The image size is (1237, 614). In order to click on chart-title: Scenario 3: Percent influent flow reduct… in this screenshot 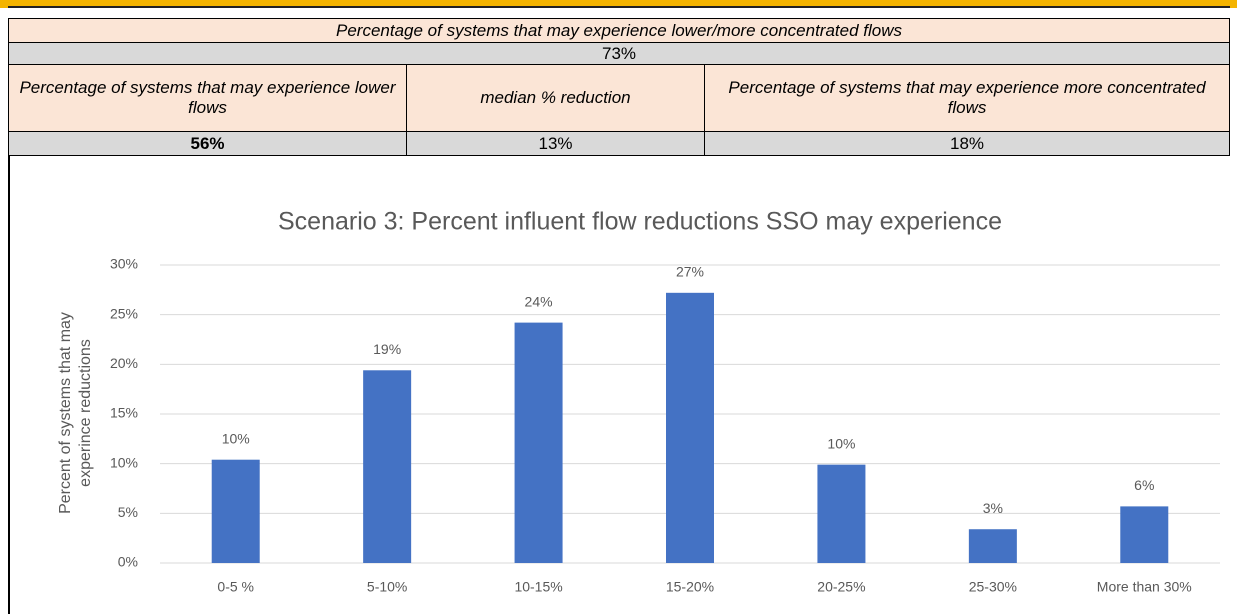, I will do `click(640, 222)`.